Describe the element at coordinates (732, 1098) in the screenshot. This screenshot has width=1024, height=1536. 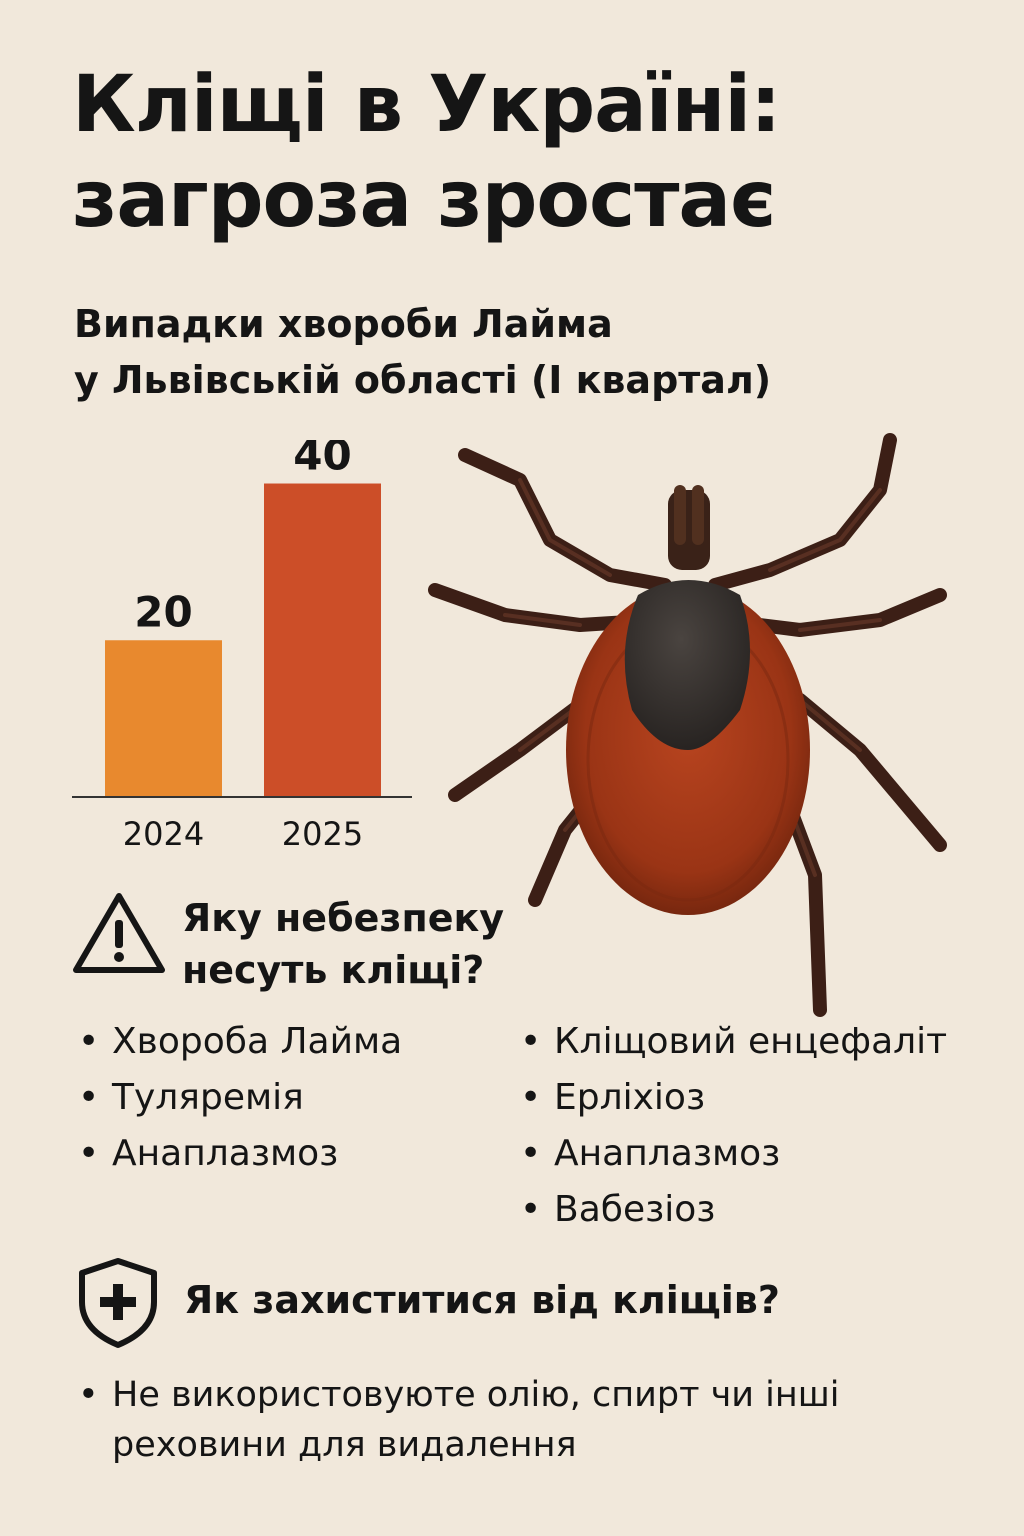
I see `list-item: Ерліхіоз` at that location.